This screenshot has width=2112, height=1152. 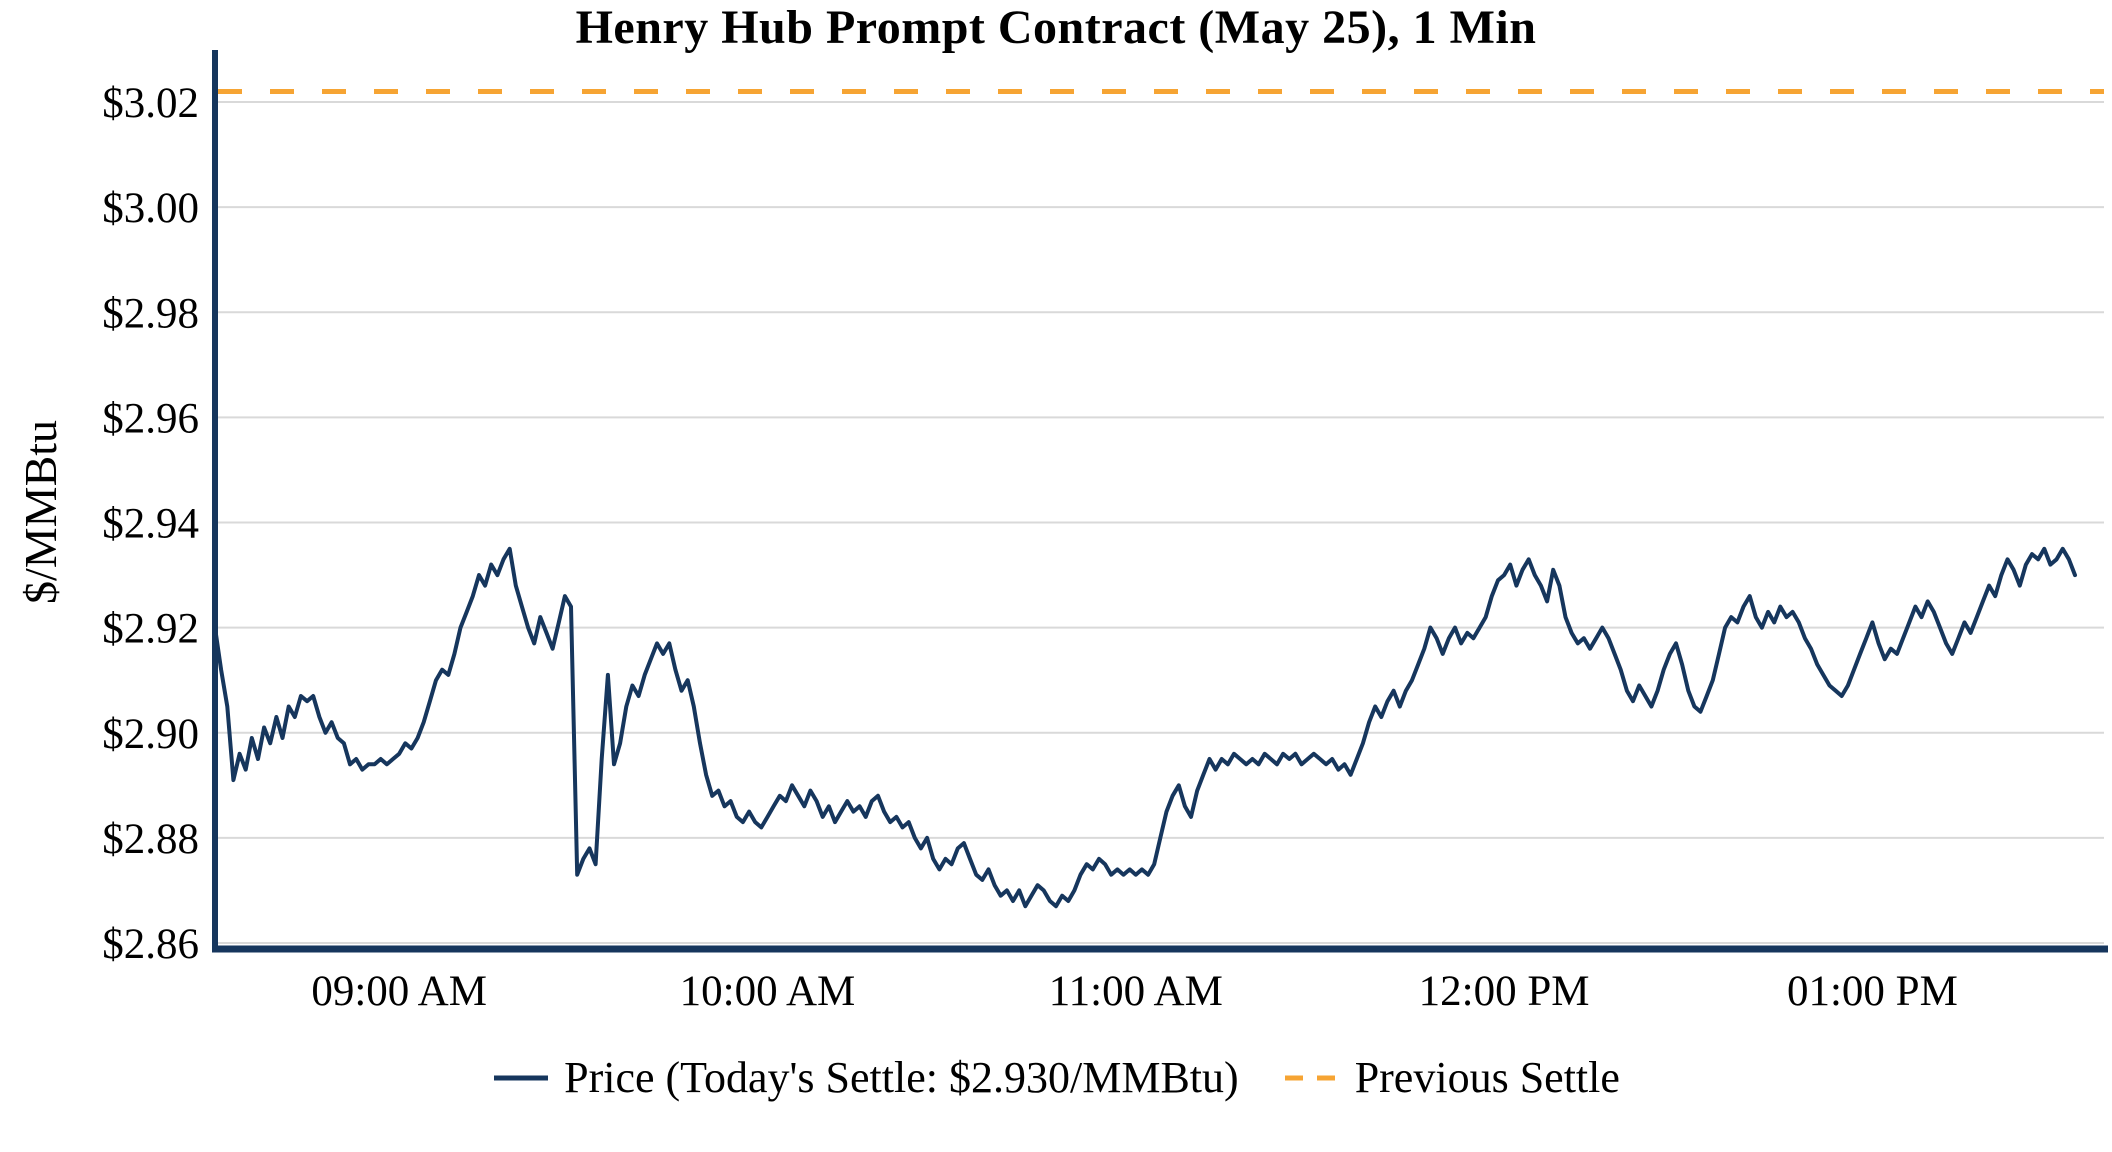 I want to click on x-tick-label: 01:00 PM, so click(x=1872, y=991).